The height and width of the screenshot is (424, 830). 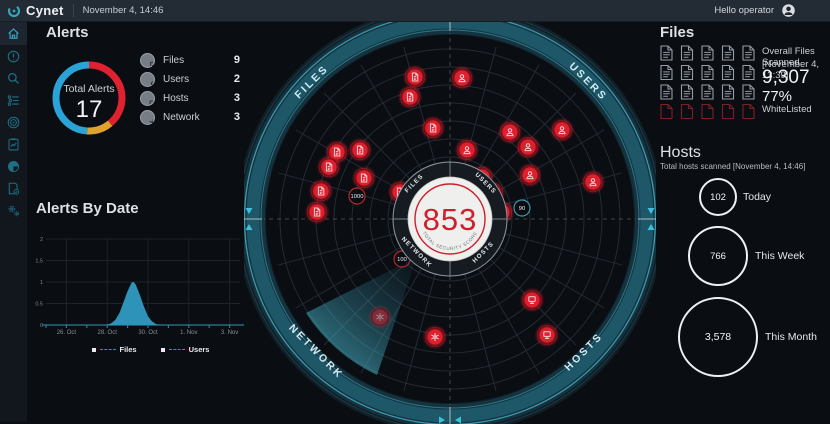 What do you see at coordinates (450, 219) in the screenshot?
I see `security-score: 853` at bounding box center [450, 219].